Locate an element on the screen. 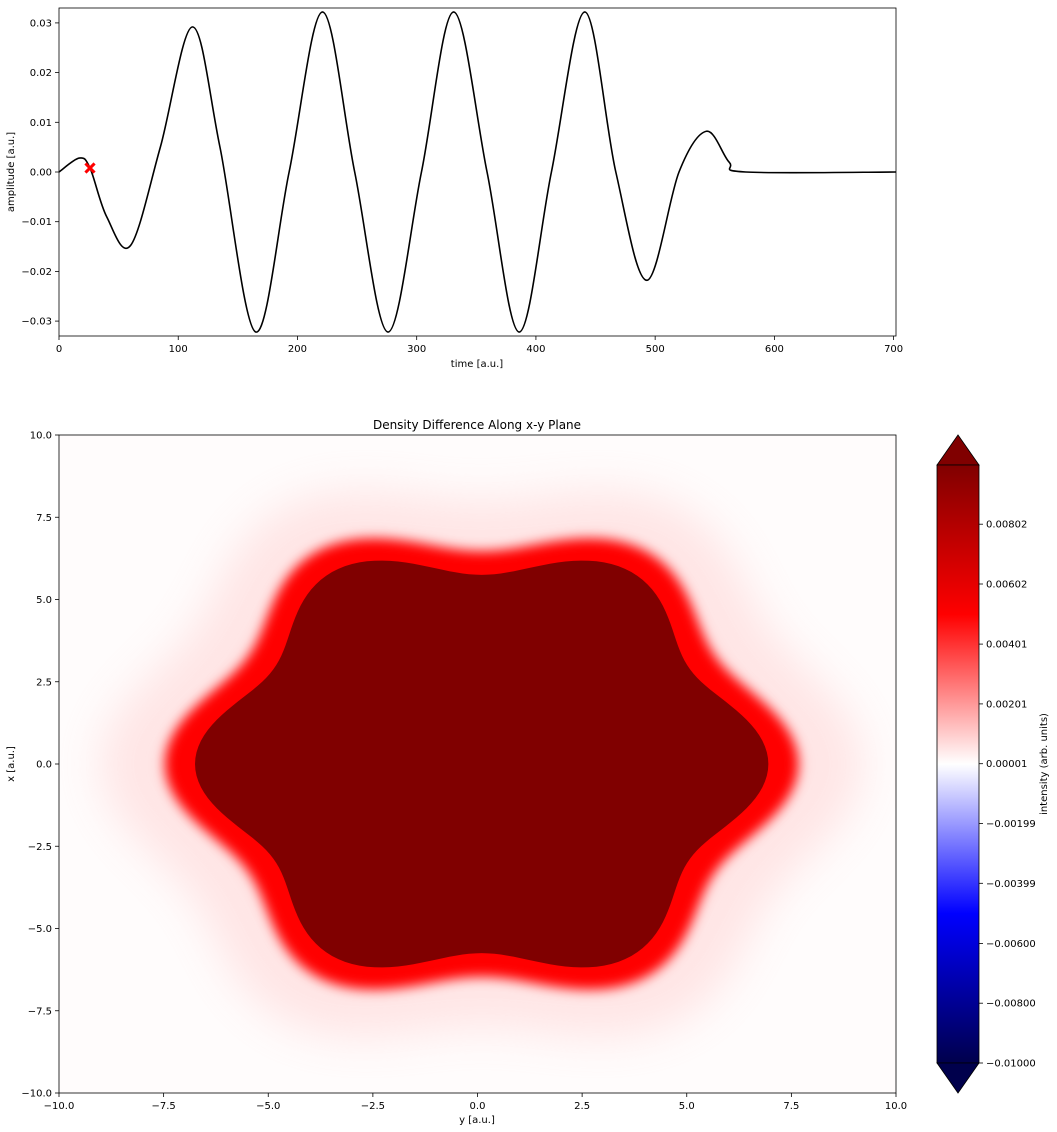 The height and width of the screenshot is (1132, 1057). colorbar-tick-label: −0.00600 is located at coordinates (1011, 944).